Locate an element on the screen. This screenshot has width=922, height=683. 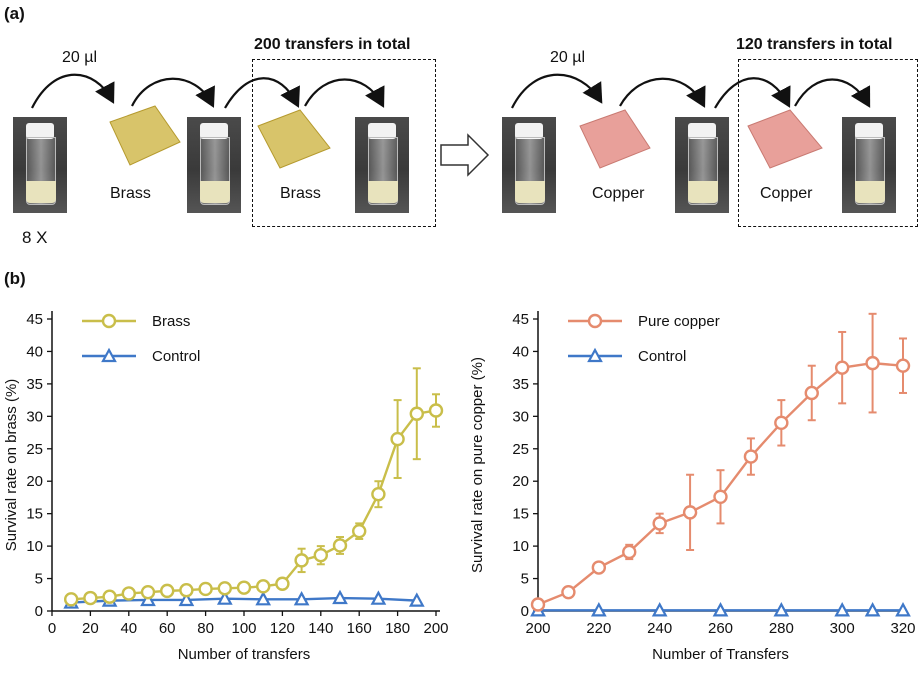
next-stage-arrow is located at coordinates (465, 155).